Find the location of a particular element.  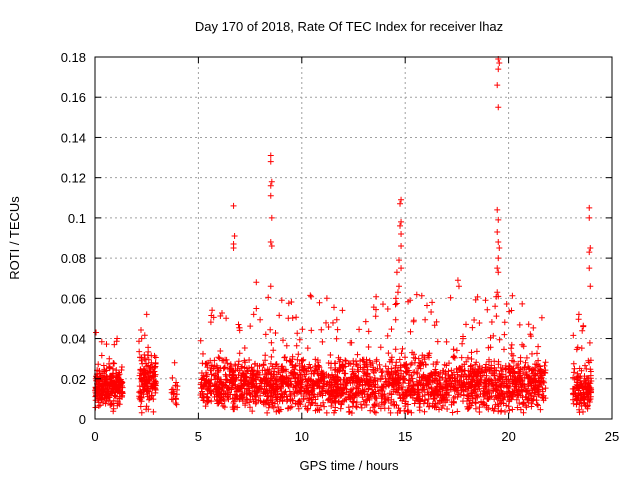

y-tick-label: 0.08 is located at coordinates (73, 258).